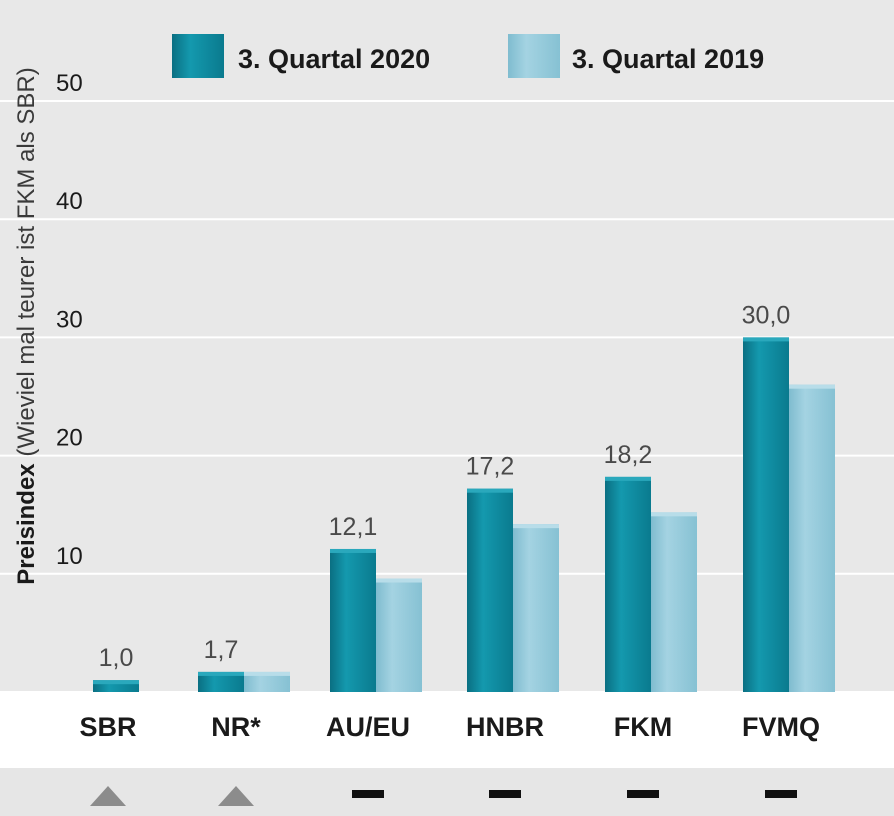 This screenshot has height=816, width=894. Describe the element at coordinates (449, 727) in the screenshot. I see `category-labels: SBR NR* AU/EU HNBR FKM FVMQ` at that location.